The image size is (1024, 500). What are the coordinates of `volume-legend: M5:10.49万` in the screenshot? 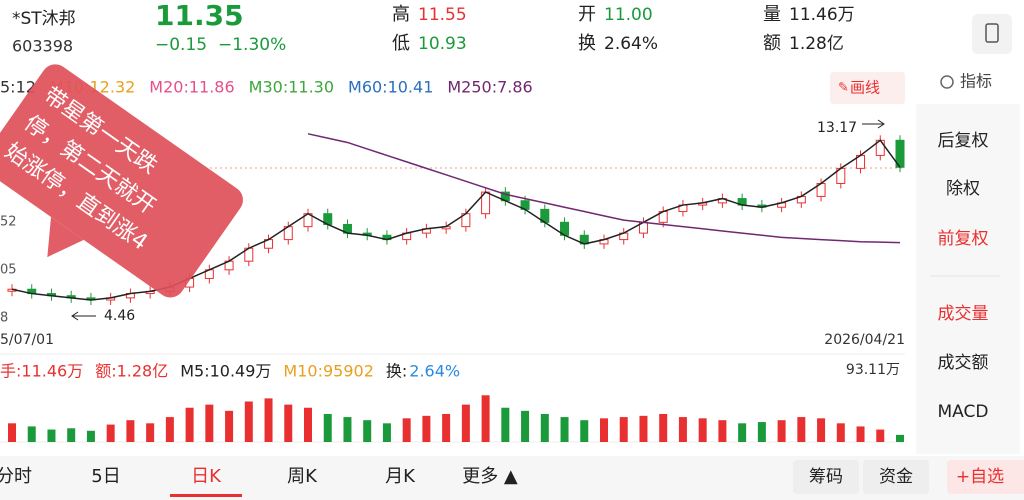 It's located at (225, 371).